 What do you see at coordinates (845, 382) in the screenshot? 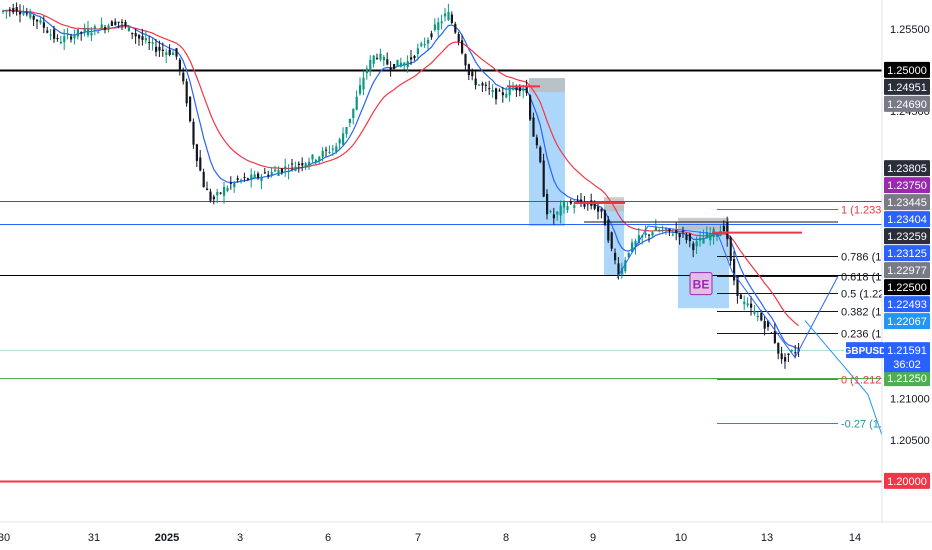
I see `target-path` at bounding box center [845, 382].